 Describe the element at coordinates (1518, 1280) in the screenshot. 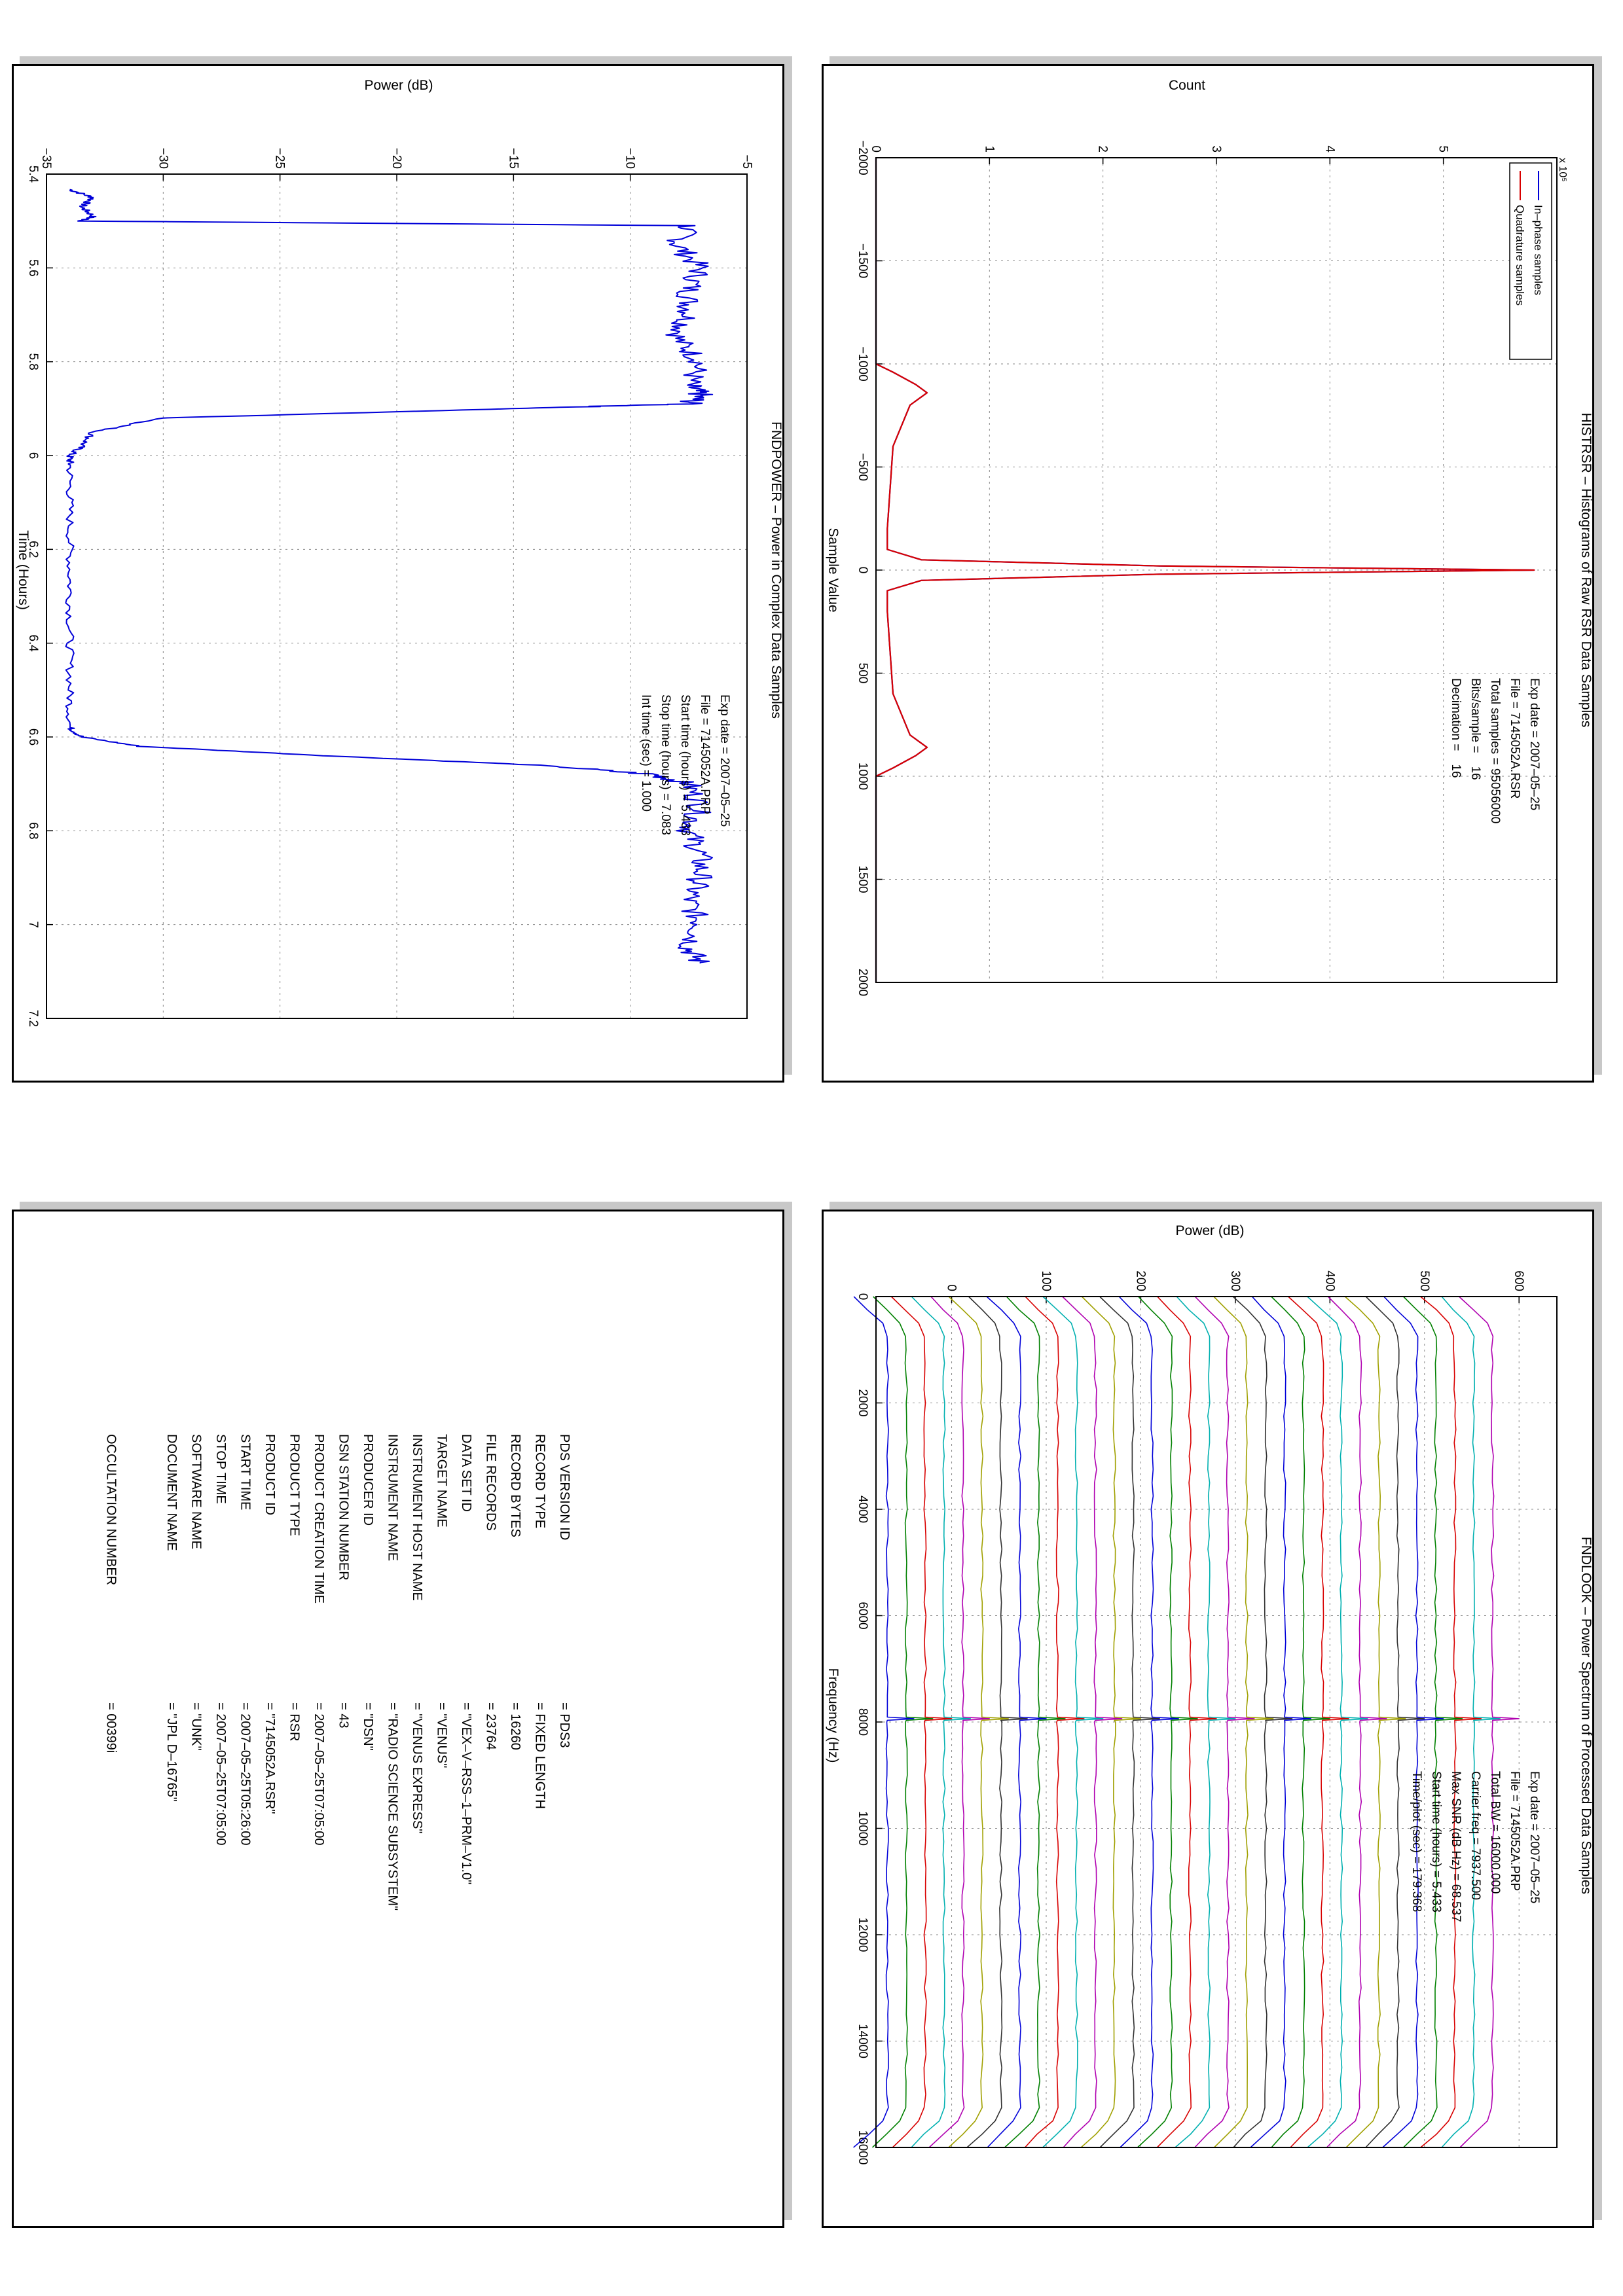

I see `y-tick-label: 600` at that location.